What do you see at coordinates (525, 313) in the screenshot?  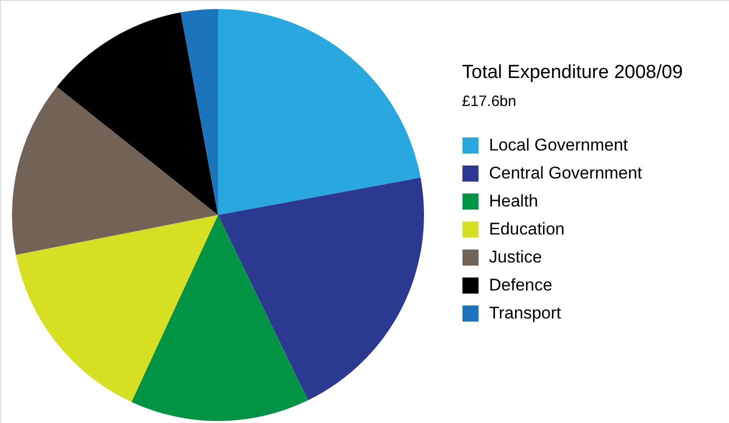 I see `legend-label: Transport` at bounding box center [525, 313].